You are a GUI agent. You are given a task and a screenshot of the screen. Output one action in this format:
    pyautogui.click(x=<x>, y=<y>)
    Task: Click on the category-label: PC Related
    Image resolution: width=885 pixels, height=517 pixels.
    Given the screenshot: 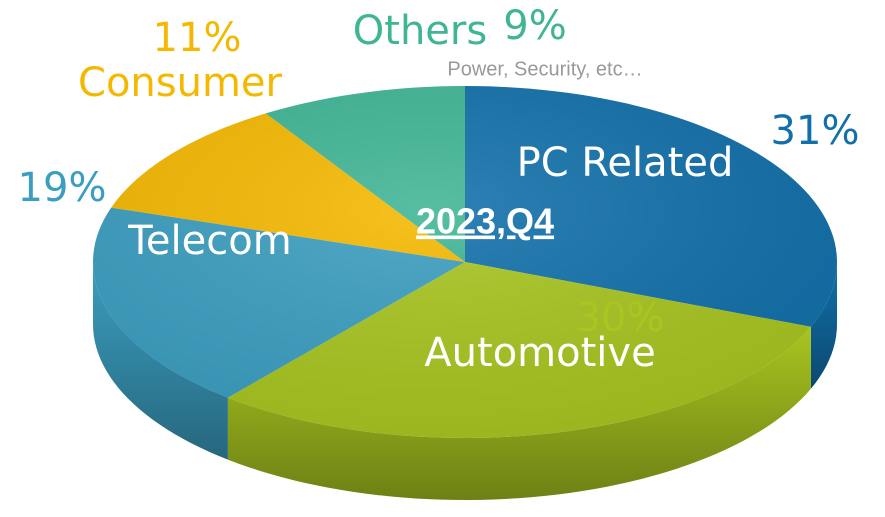 What is the action you would take?
    pyautogui.click(x=625, y=163)
    